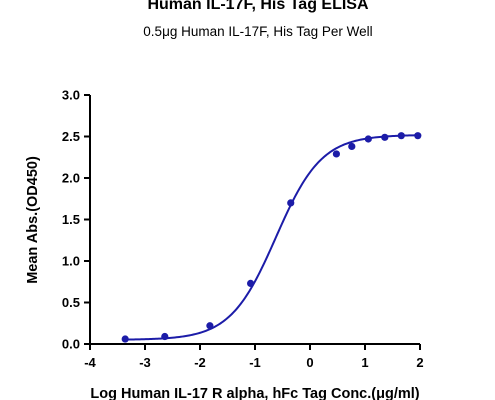  Describe the element at coordinates (71, 136) in the screenshot. I see `y-tick-label: 2.5` at that location.